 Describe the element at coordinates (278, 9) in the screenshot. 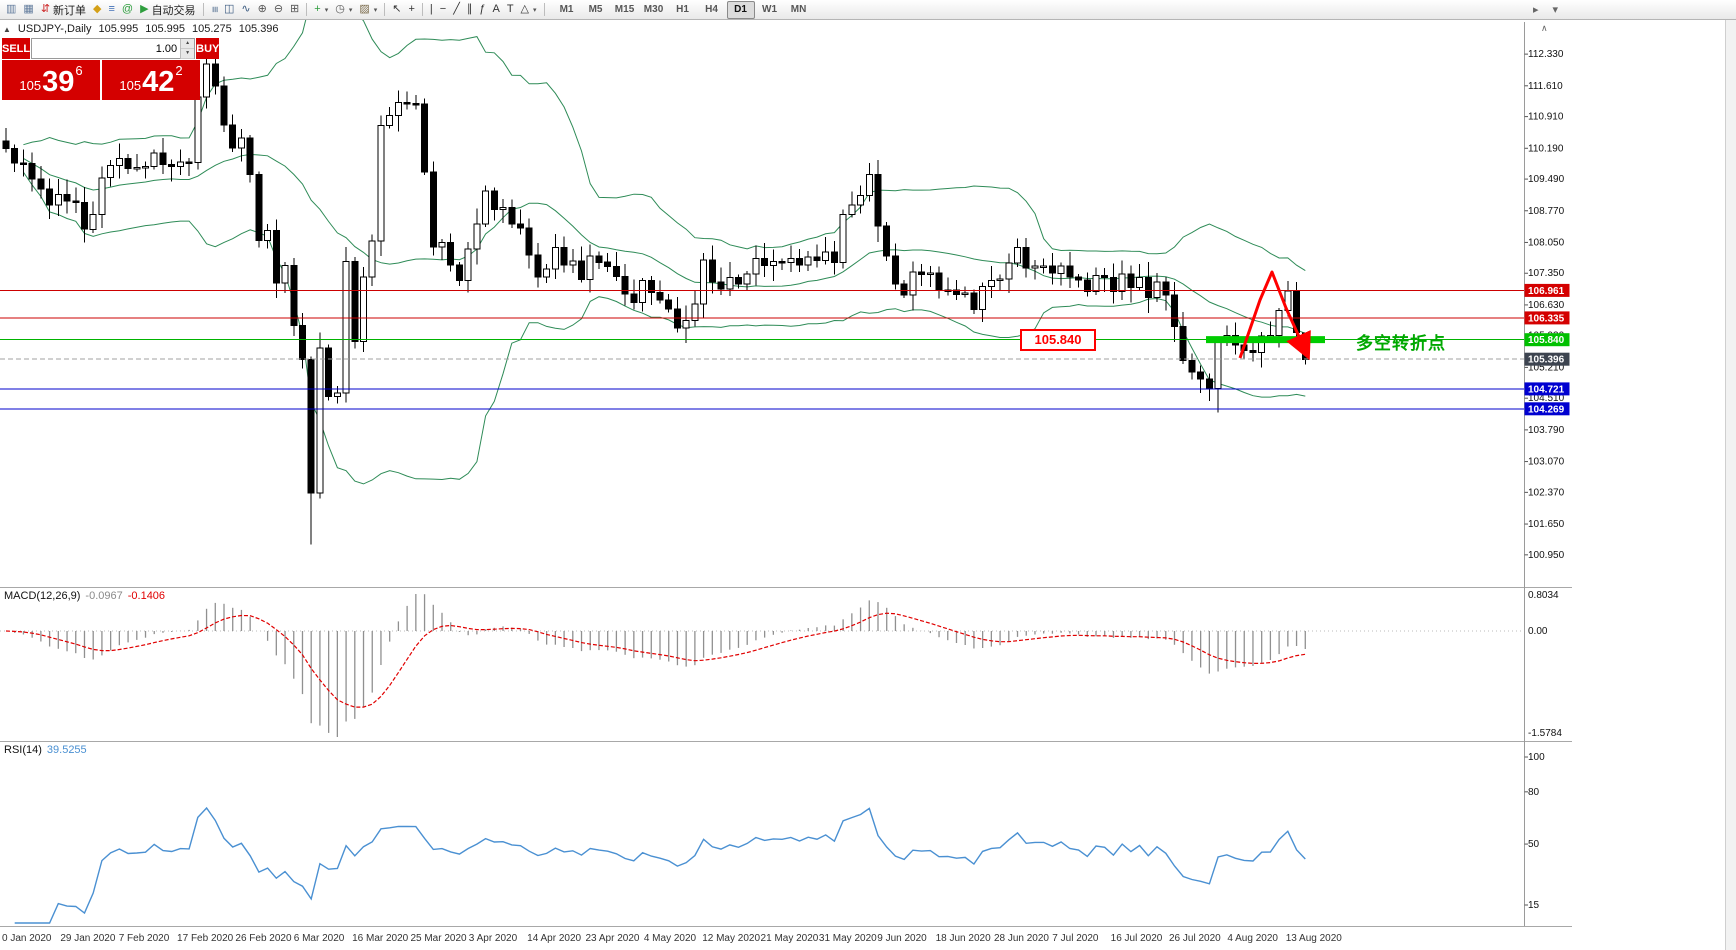

I see `zoom-out-icon: ⊖` at that location.